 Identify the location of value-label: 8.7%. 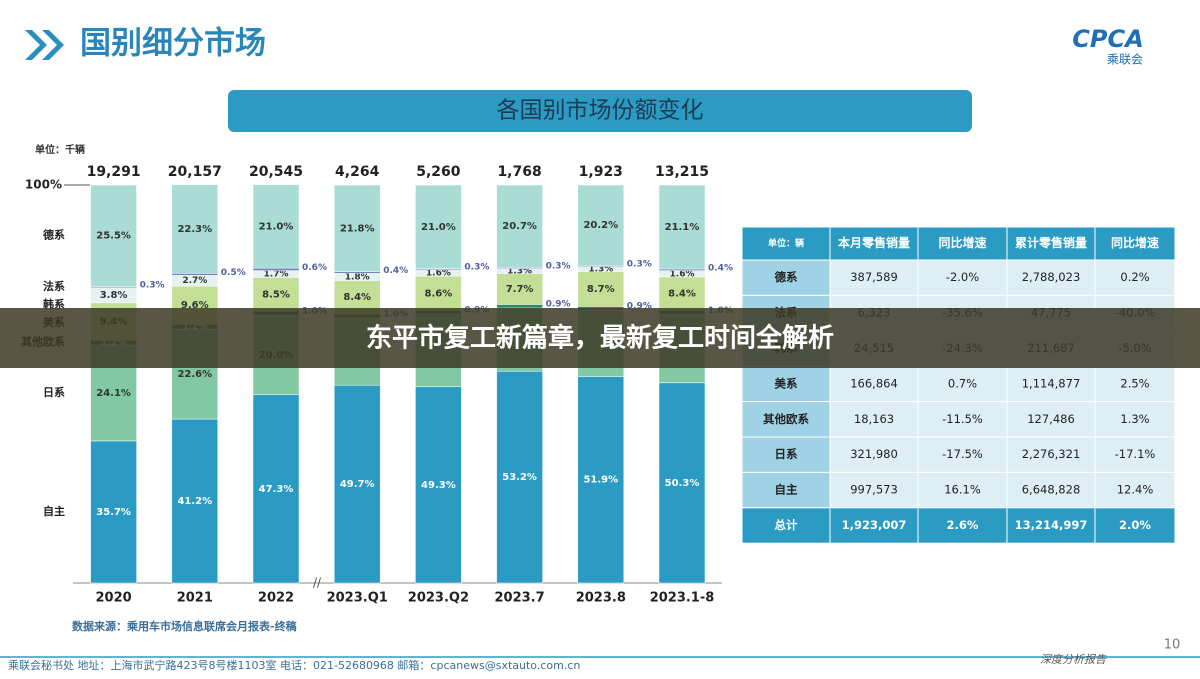
(601, 289).